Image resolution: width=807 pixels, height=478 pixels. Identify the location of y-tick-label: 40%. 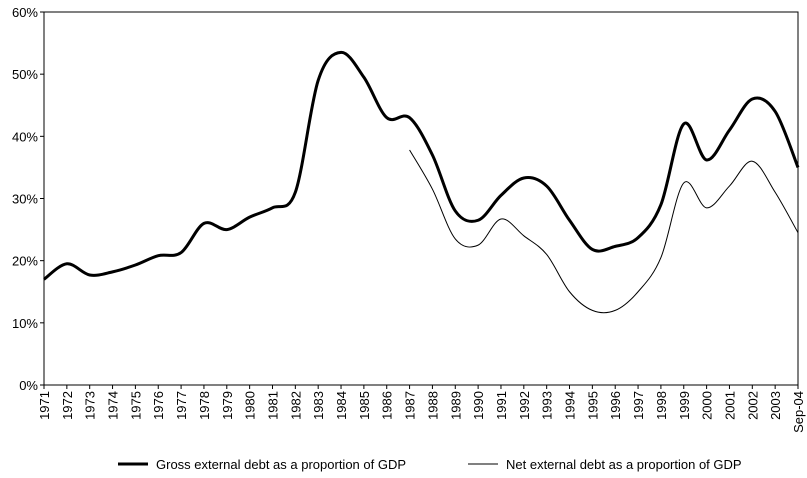
(25, 136).